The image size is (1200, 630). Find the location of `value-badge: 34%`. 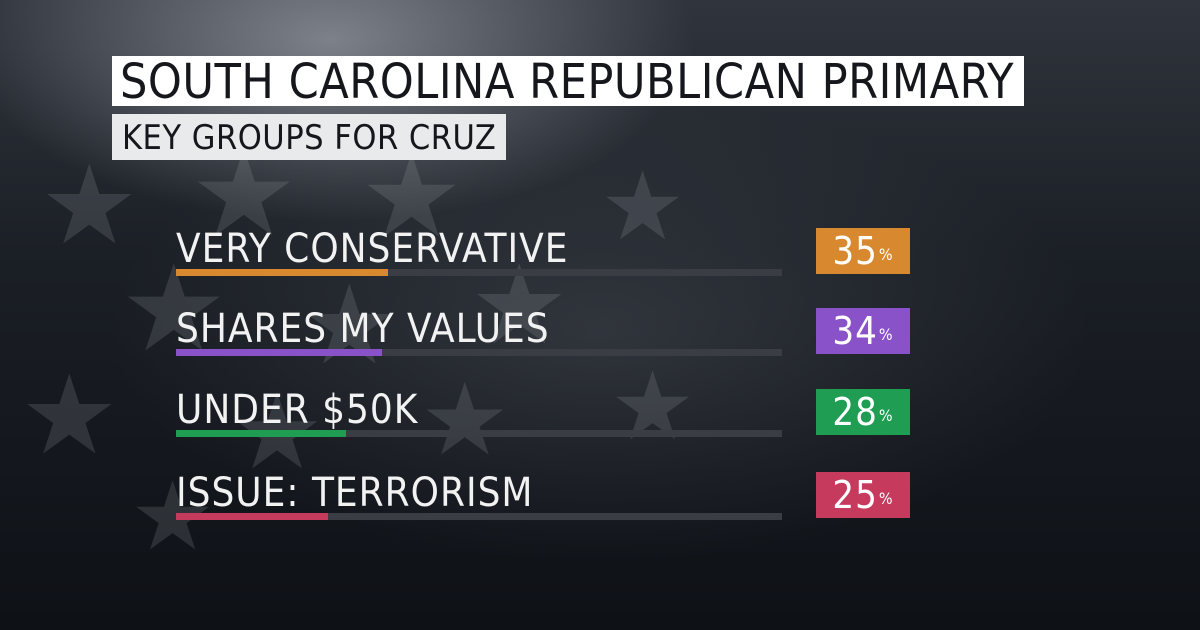

value-badge: 34% is located at coordinates (863, 331).